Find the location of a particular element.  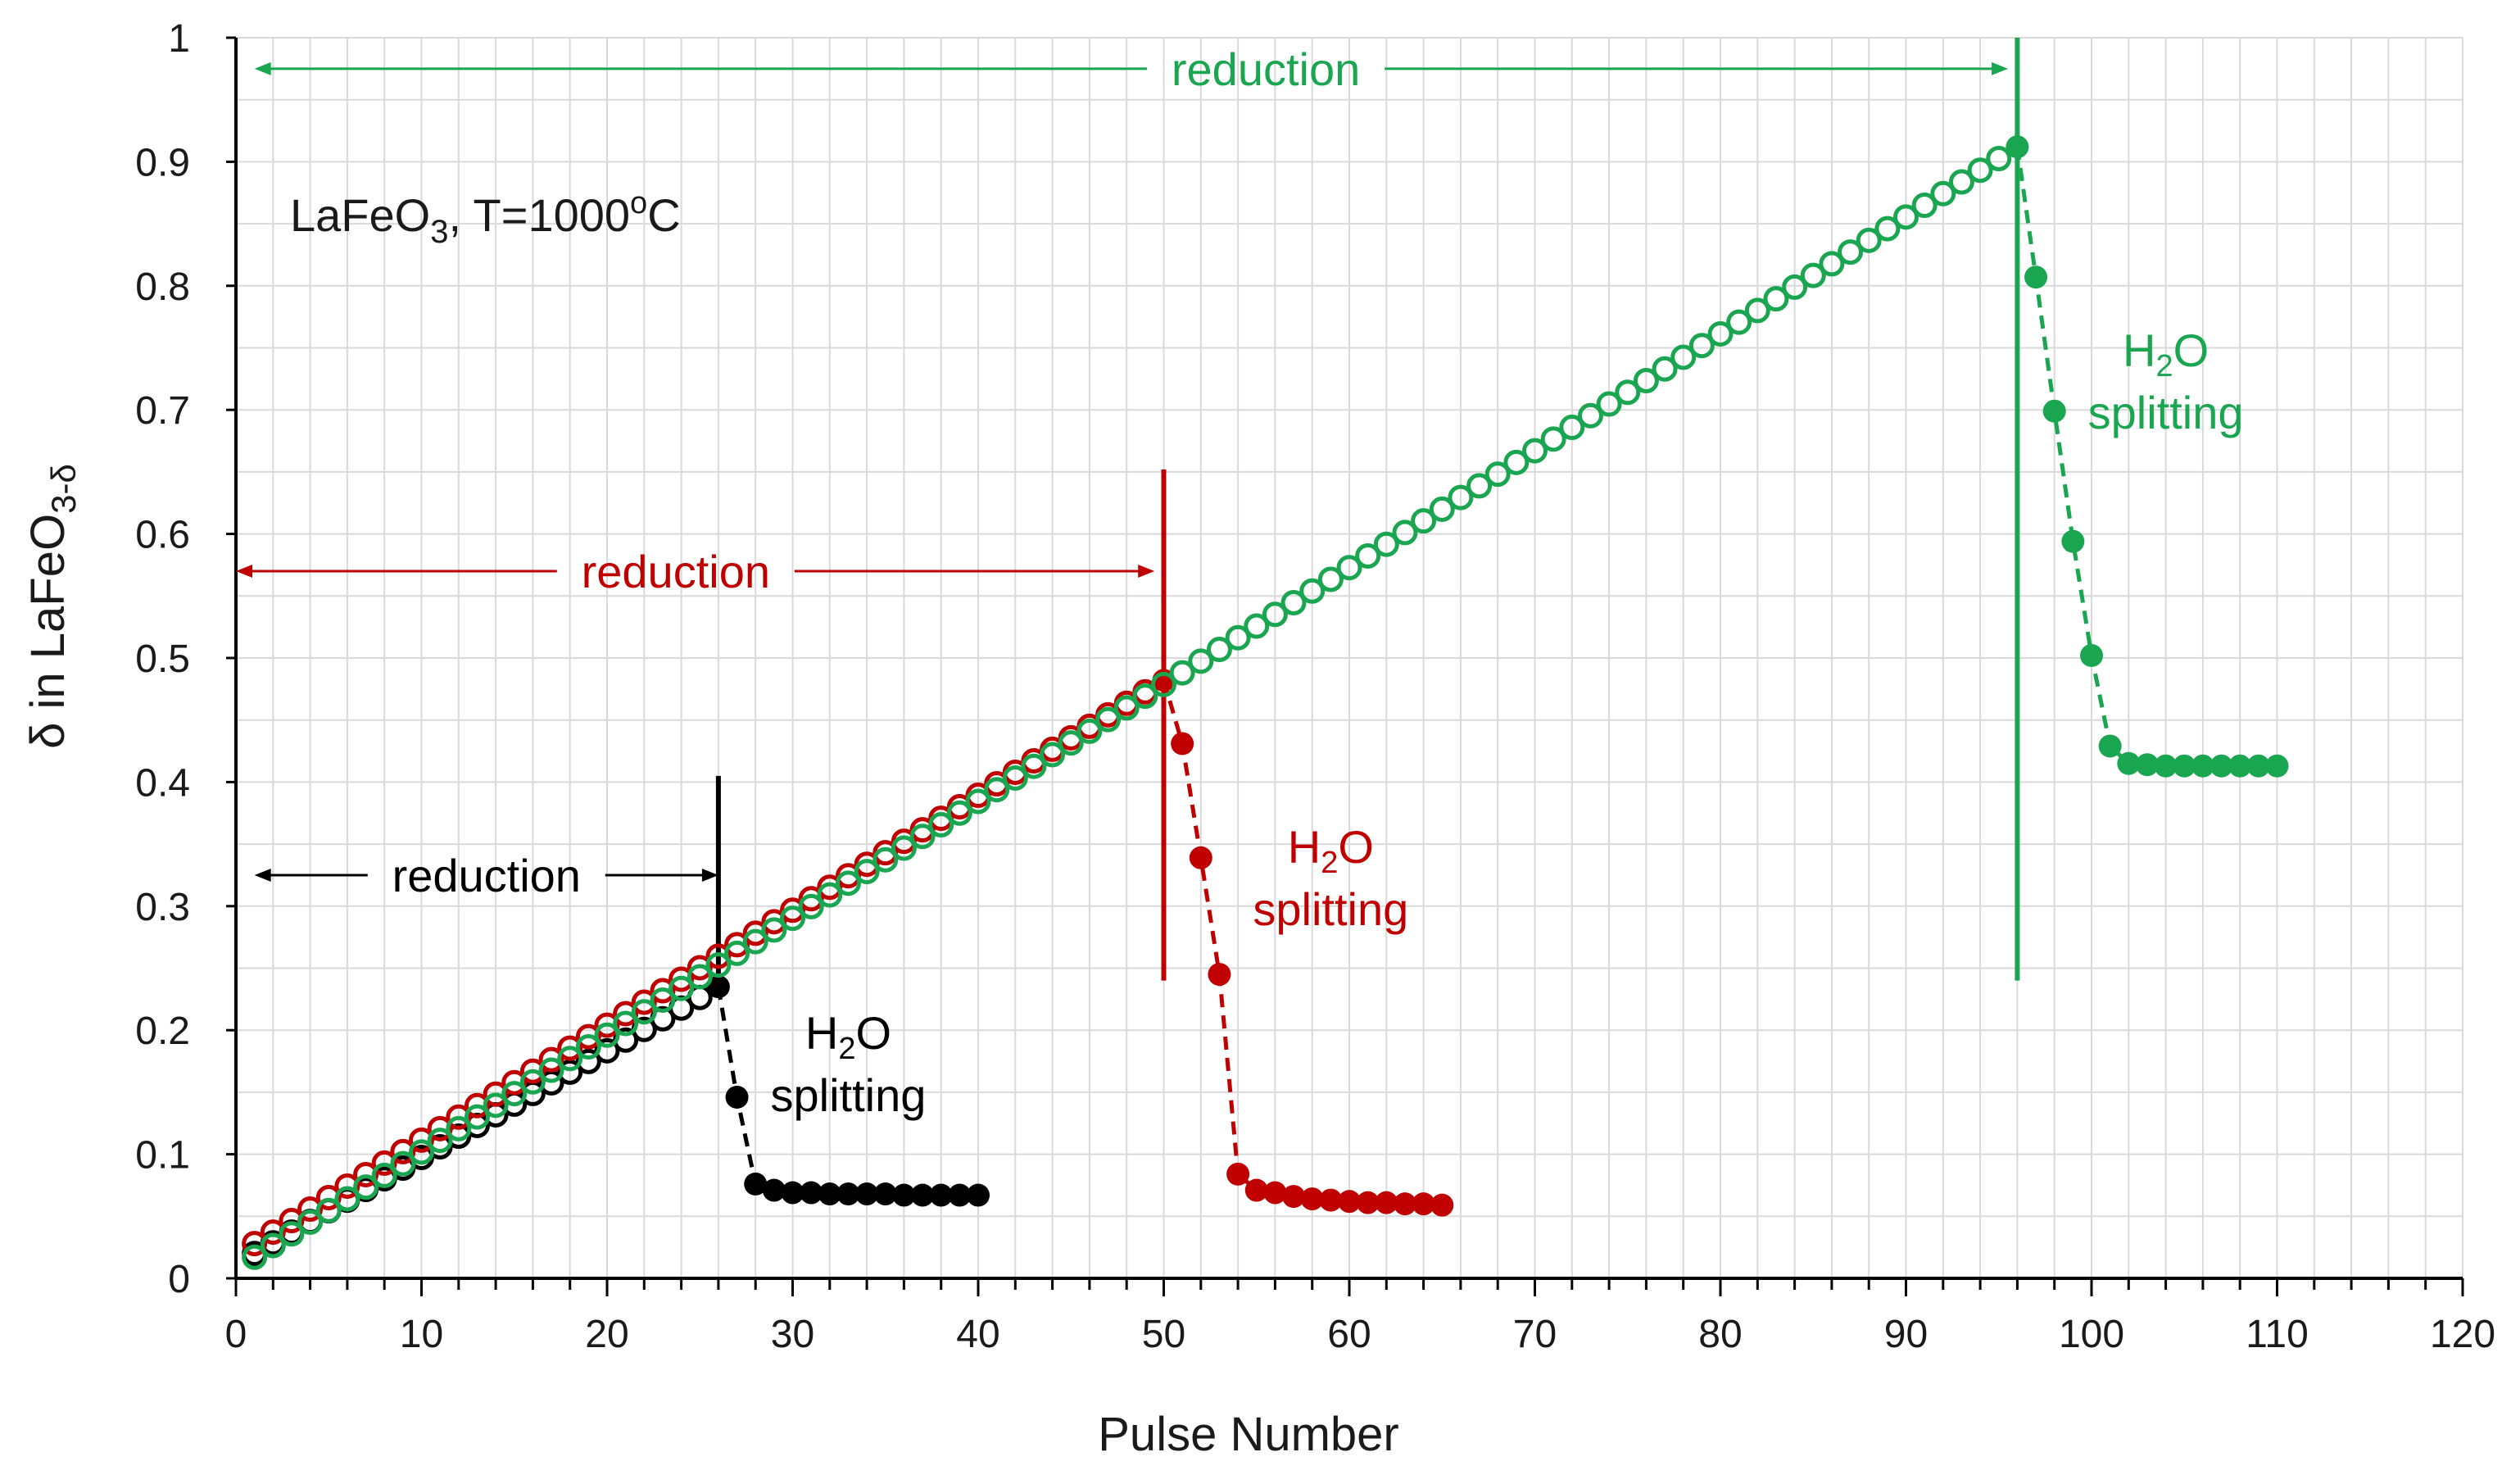

y-tick-label: 0.3 is located at coordinates (162, 907).